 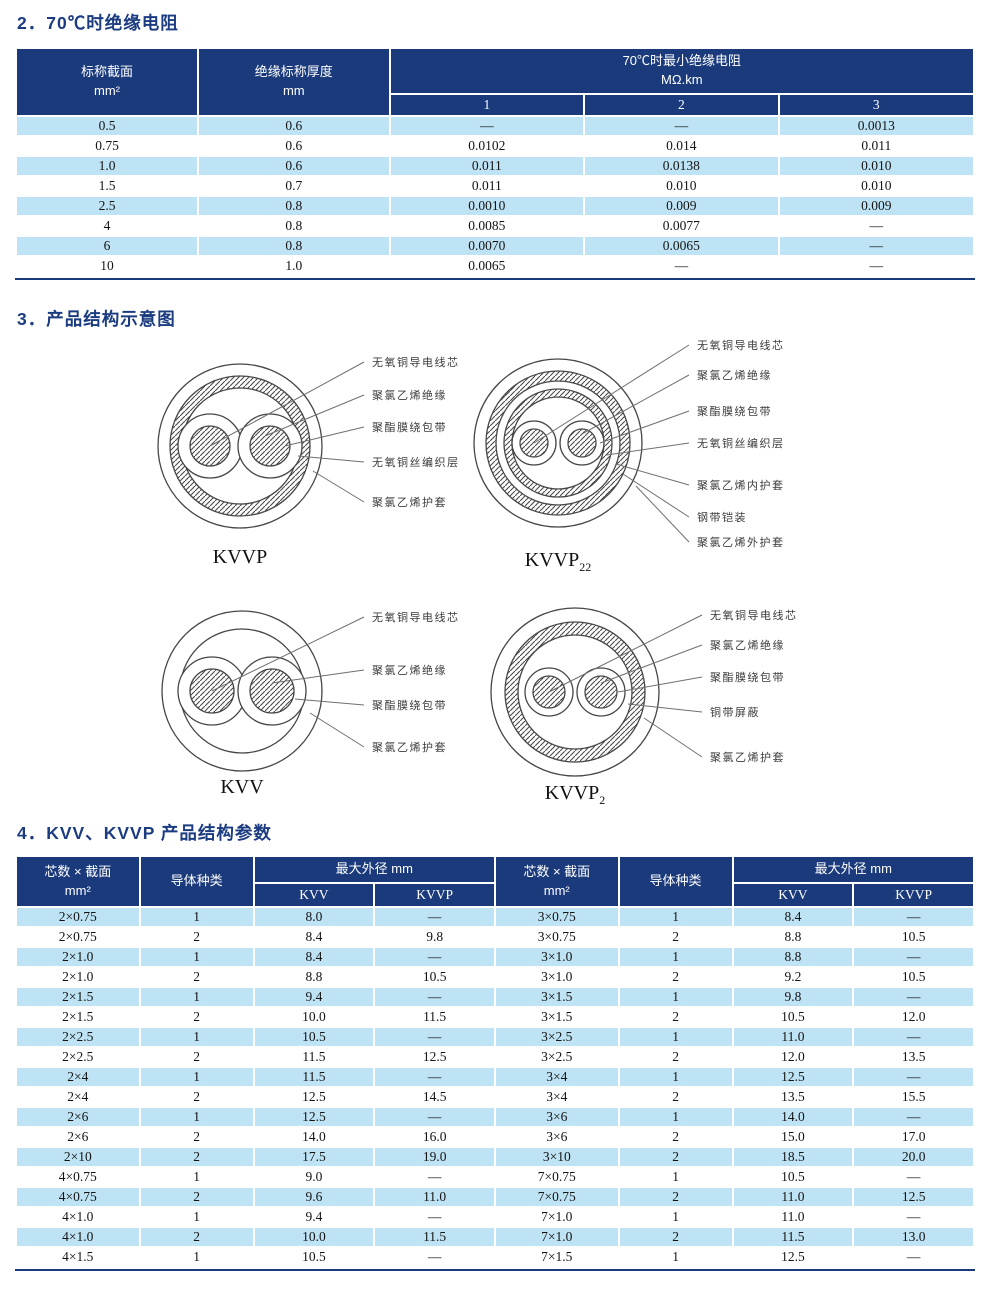 What do you see at coordinates (681, 246) in the screenshot?
I see `table-cell: 0.0065` at bounding box center [681, 246].